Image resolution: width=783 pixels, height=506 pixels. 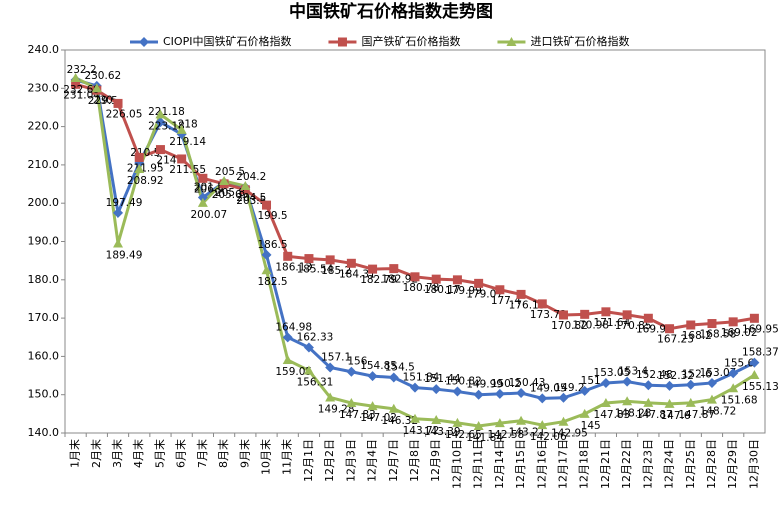 I want to click on x-tick-label: 7月末, so click(x=202, y=453).